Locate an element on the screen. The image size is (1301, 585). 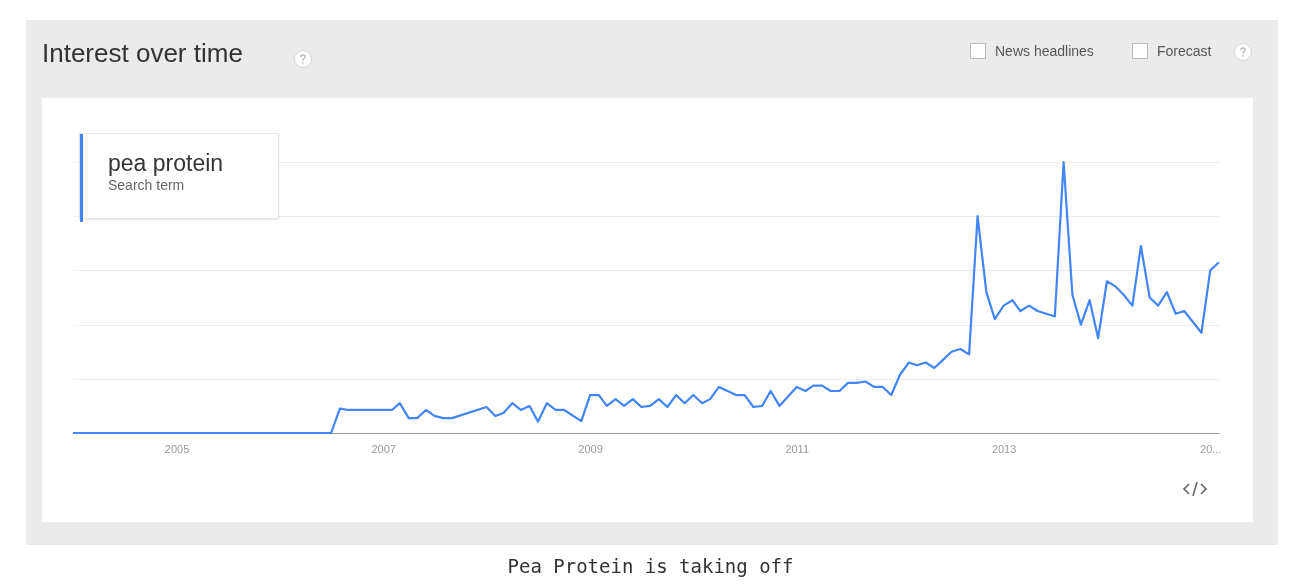
legend: pea protein Search term is located at coordinates (179, 176).